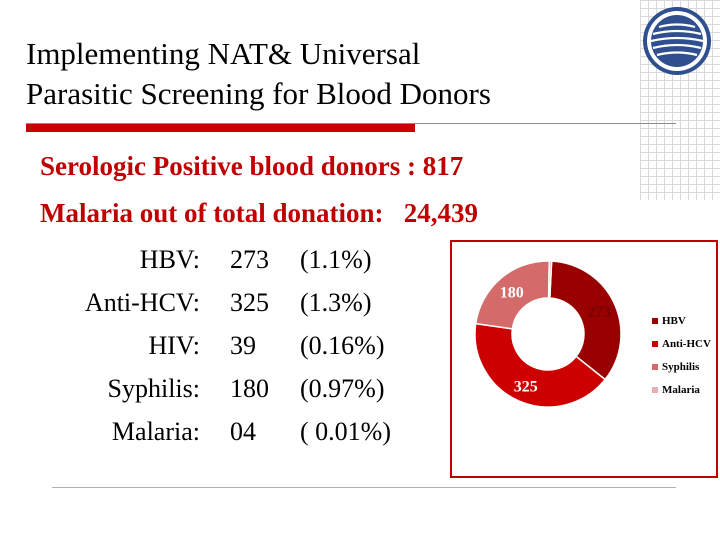  I want to click on stat-count: 180, so click(249, 388).